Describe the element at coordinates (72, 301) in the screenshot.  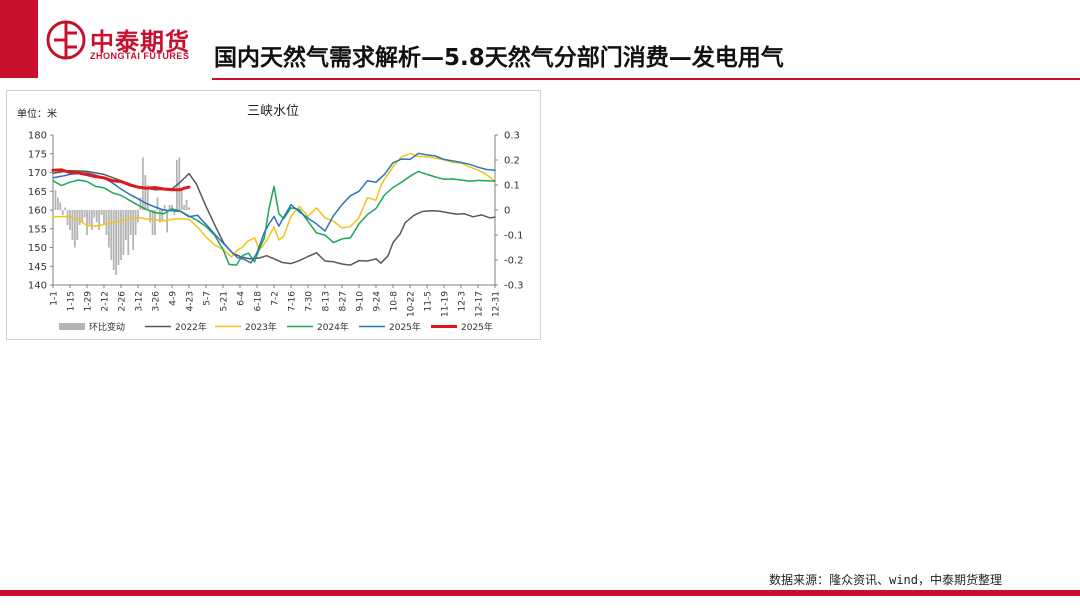
I see `x-tick-label: 1-15` at that location.